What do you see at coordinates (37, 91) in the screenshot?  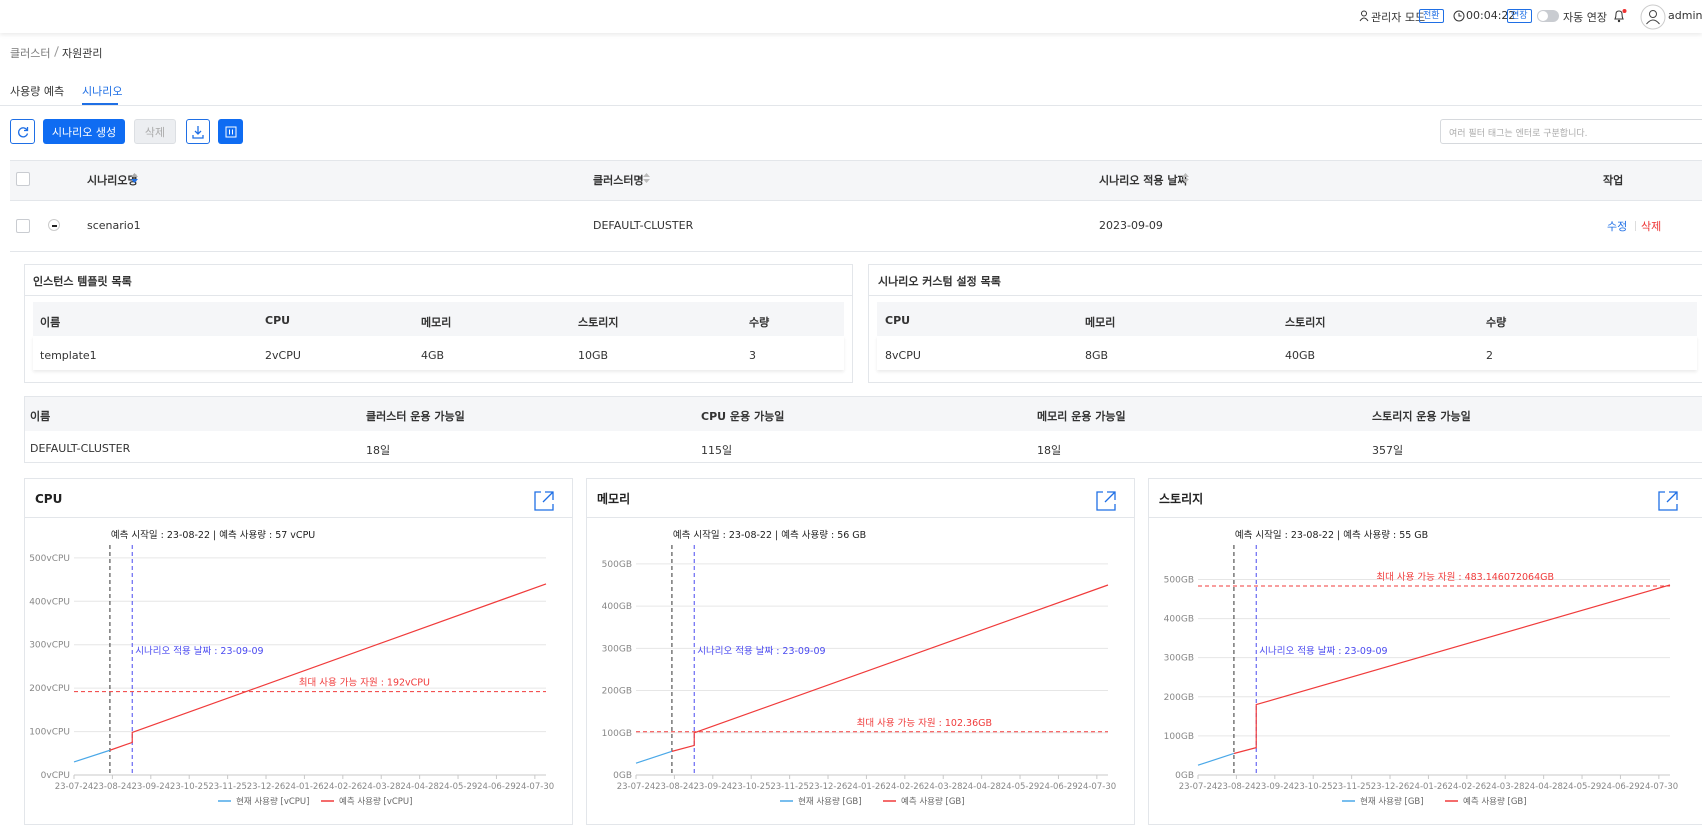 I see `tab: 사용량 예측` at bounding box center [37, 91].